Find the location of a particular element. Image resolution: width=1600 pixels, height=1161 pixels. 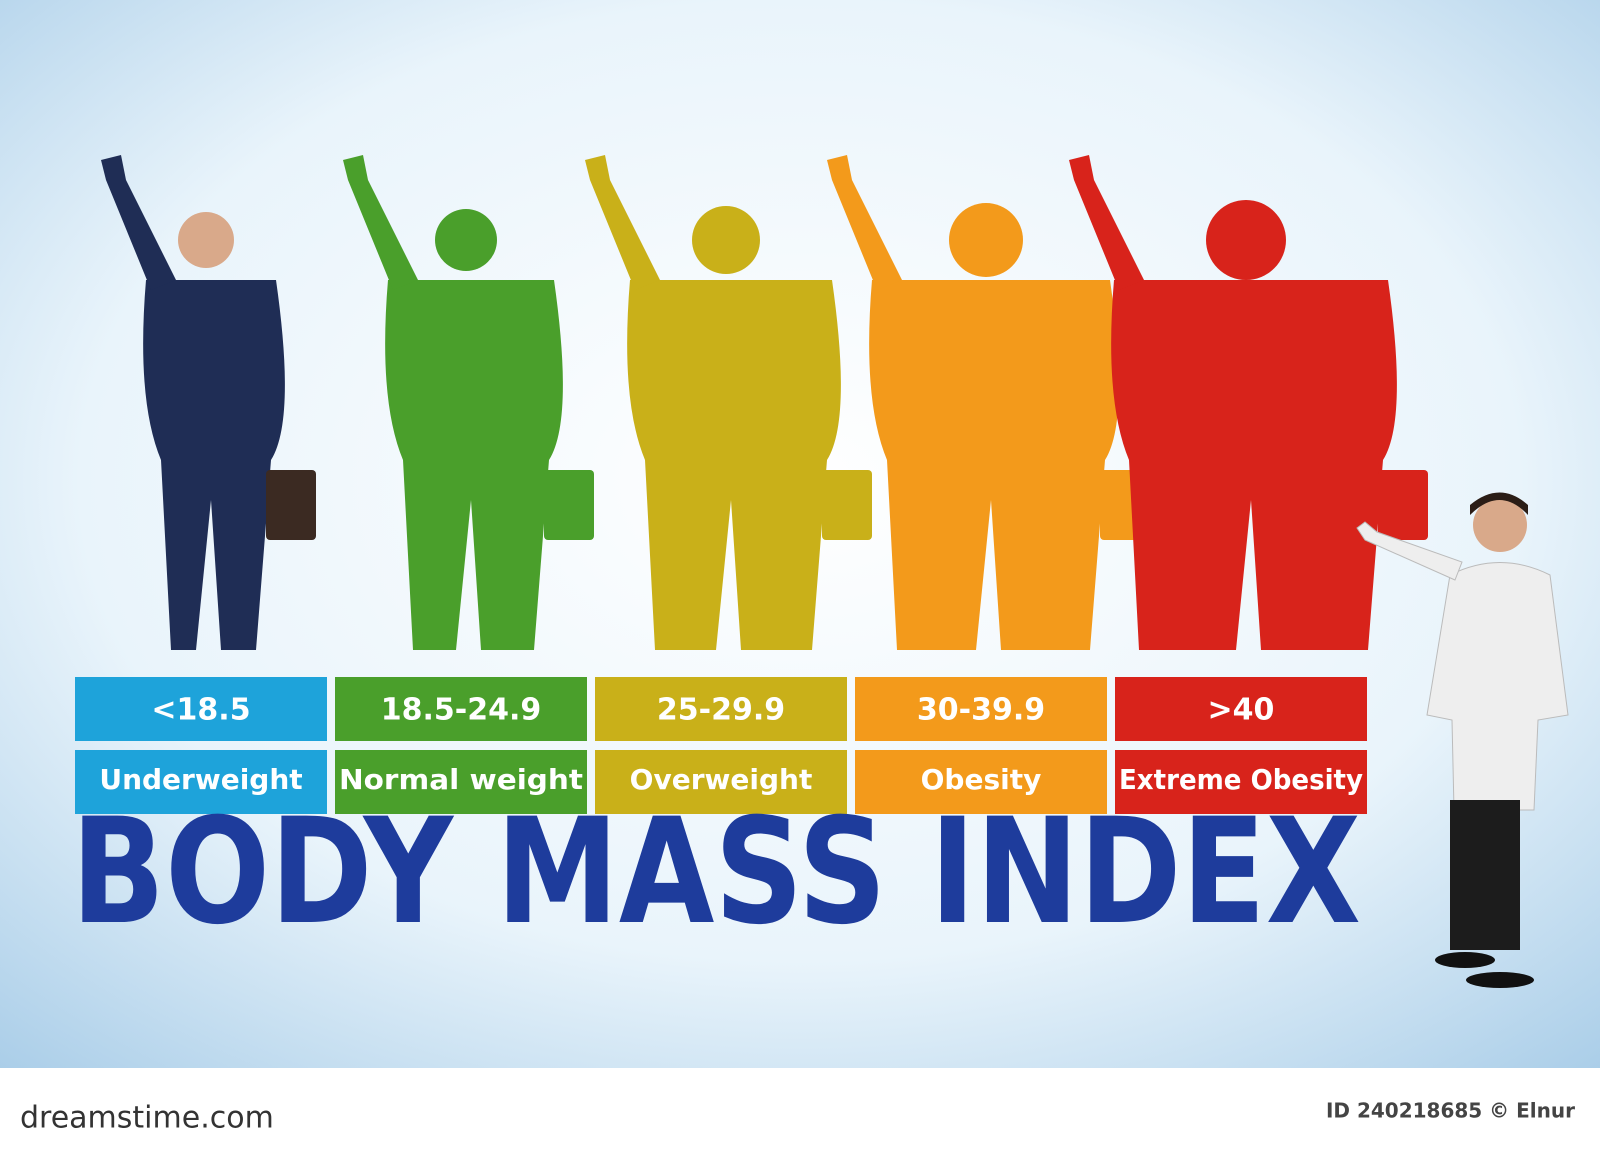

label-text: Overweight is located at coordinates (721, 779).